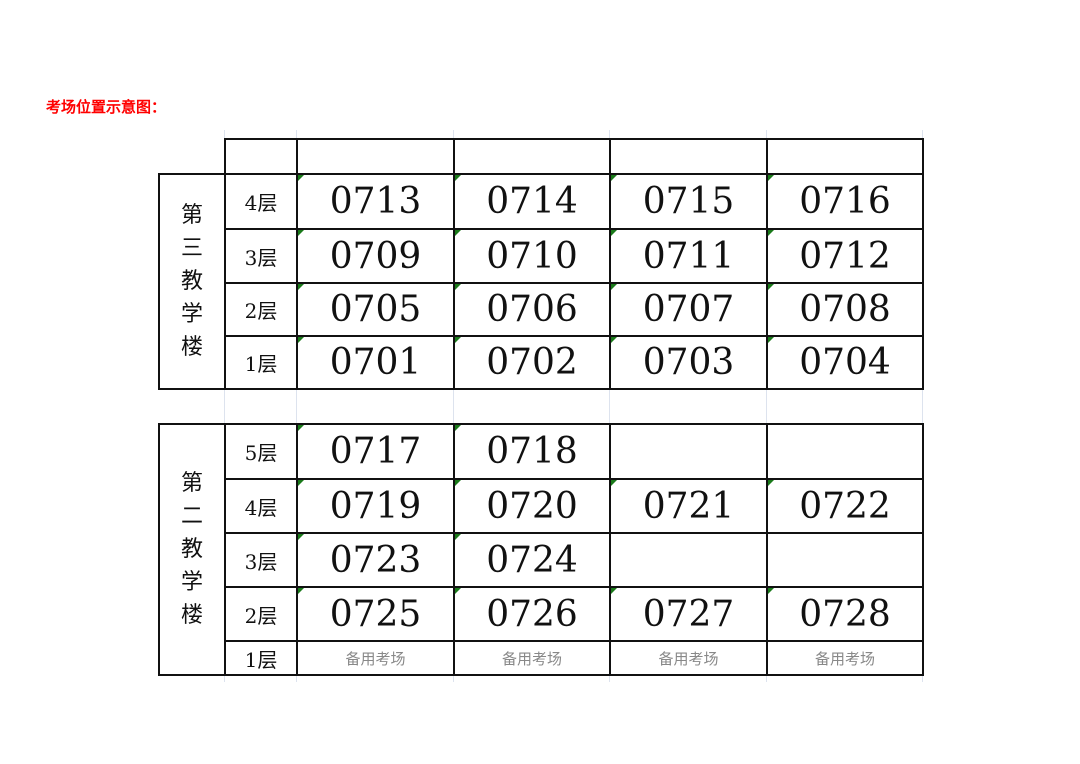  Describe the element at coordinates (532, 309) in the screenshot. I see `room-number-cell: 0706` at that location.